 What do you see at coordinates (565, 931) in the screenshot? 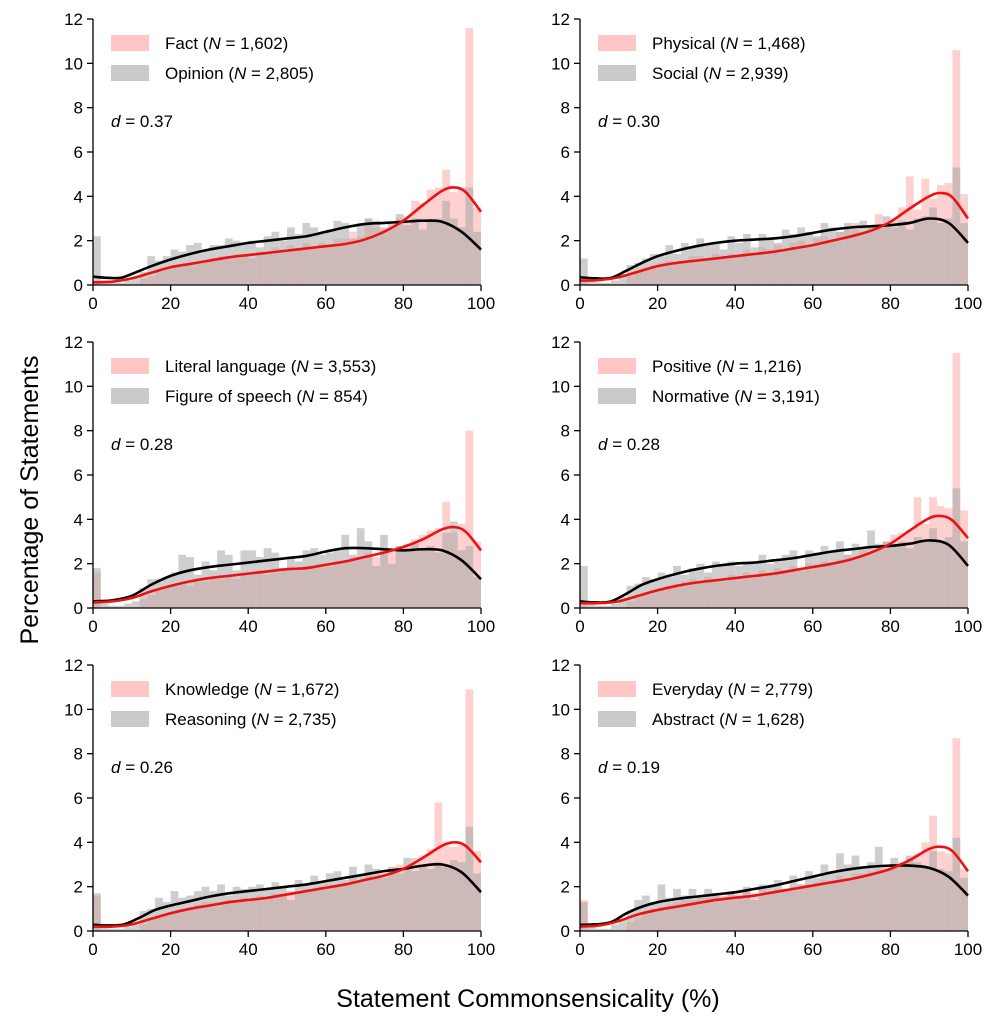
I see `y-tick-label: 0` at bounding box center [565, 931].